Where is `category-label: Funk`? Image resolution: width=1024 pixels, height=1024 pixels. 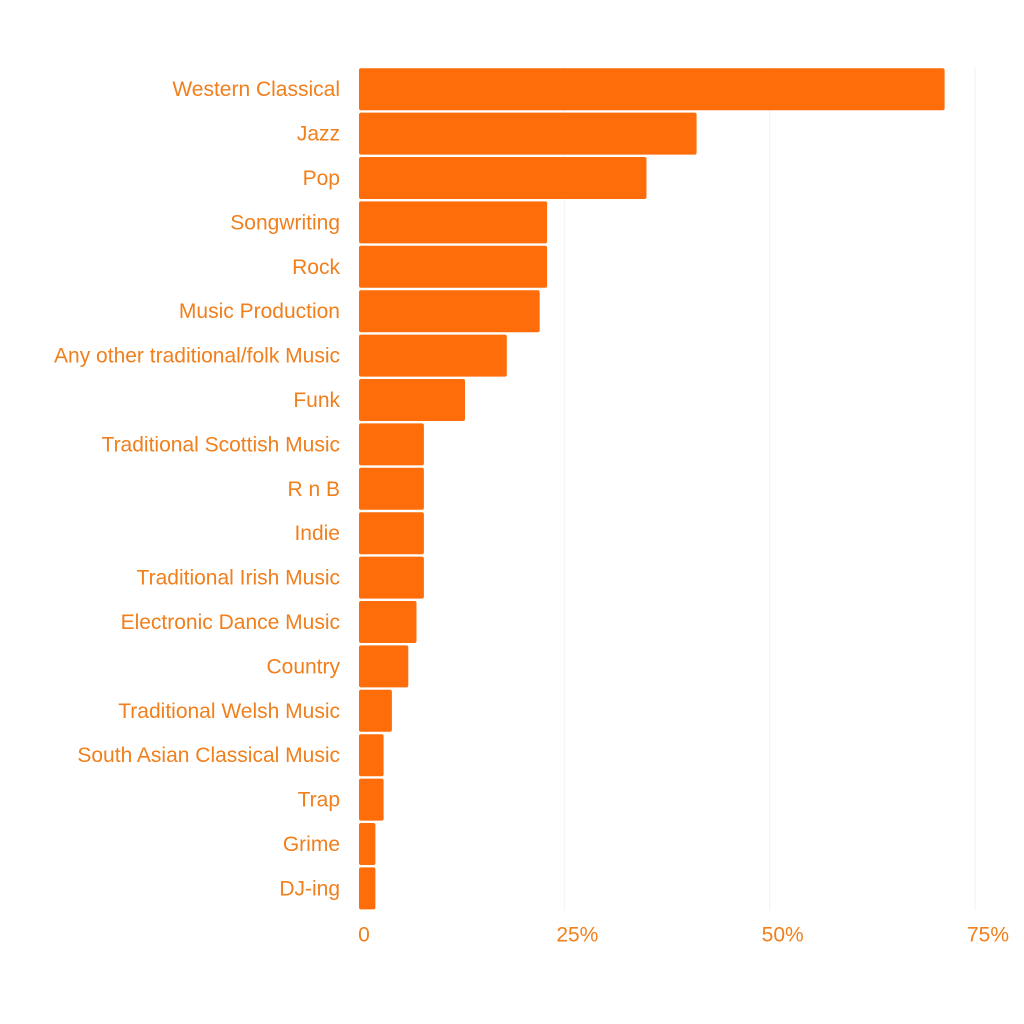 category-label: Funk is located at coordinates (316, 400).